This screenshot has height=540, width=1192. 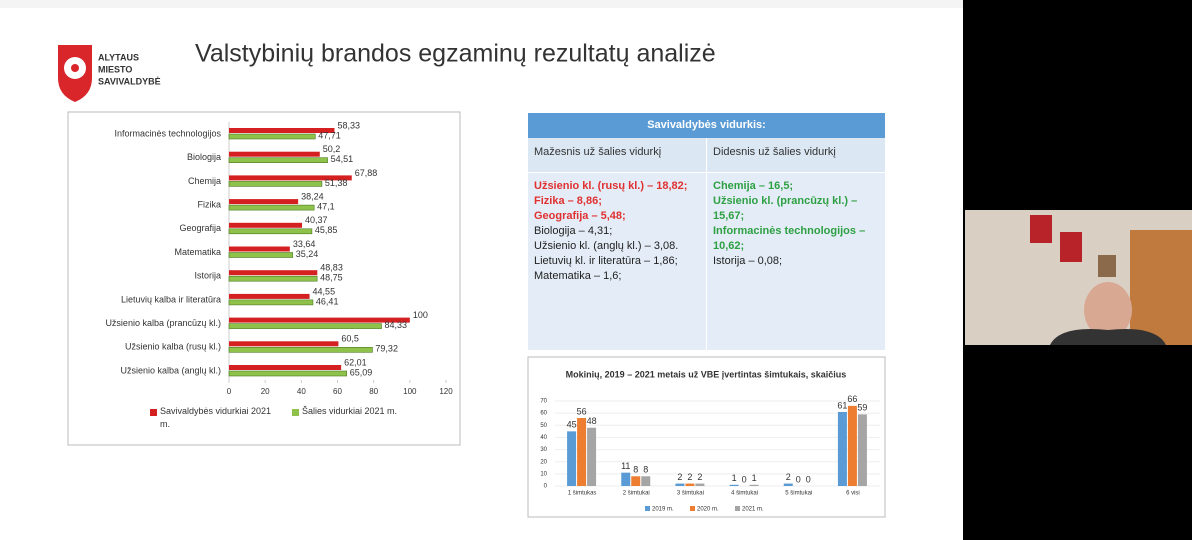 I want to click on y-tick-label: Matematika, so click(x=197, y=252).